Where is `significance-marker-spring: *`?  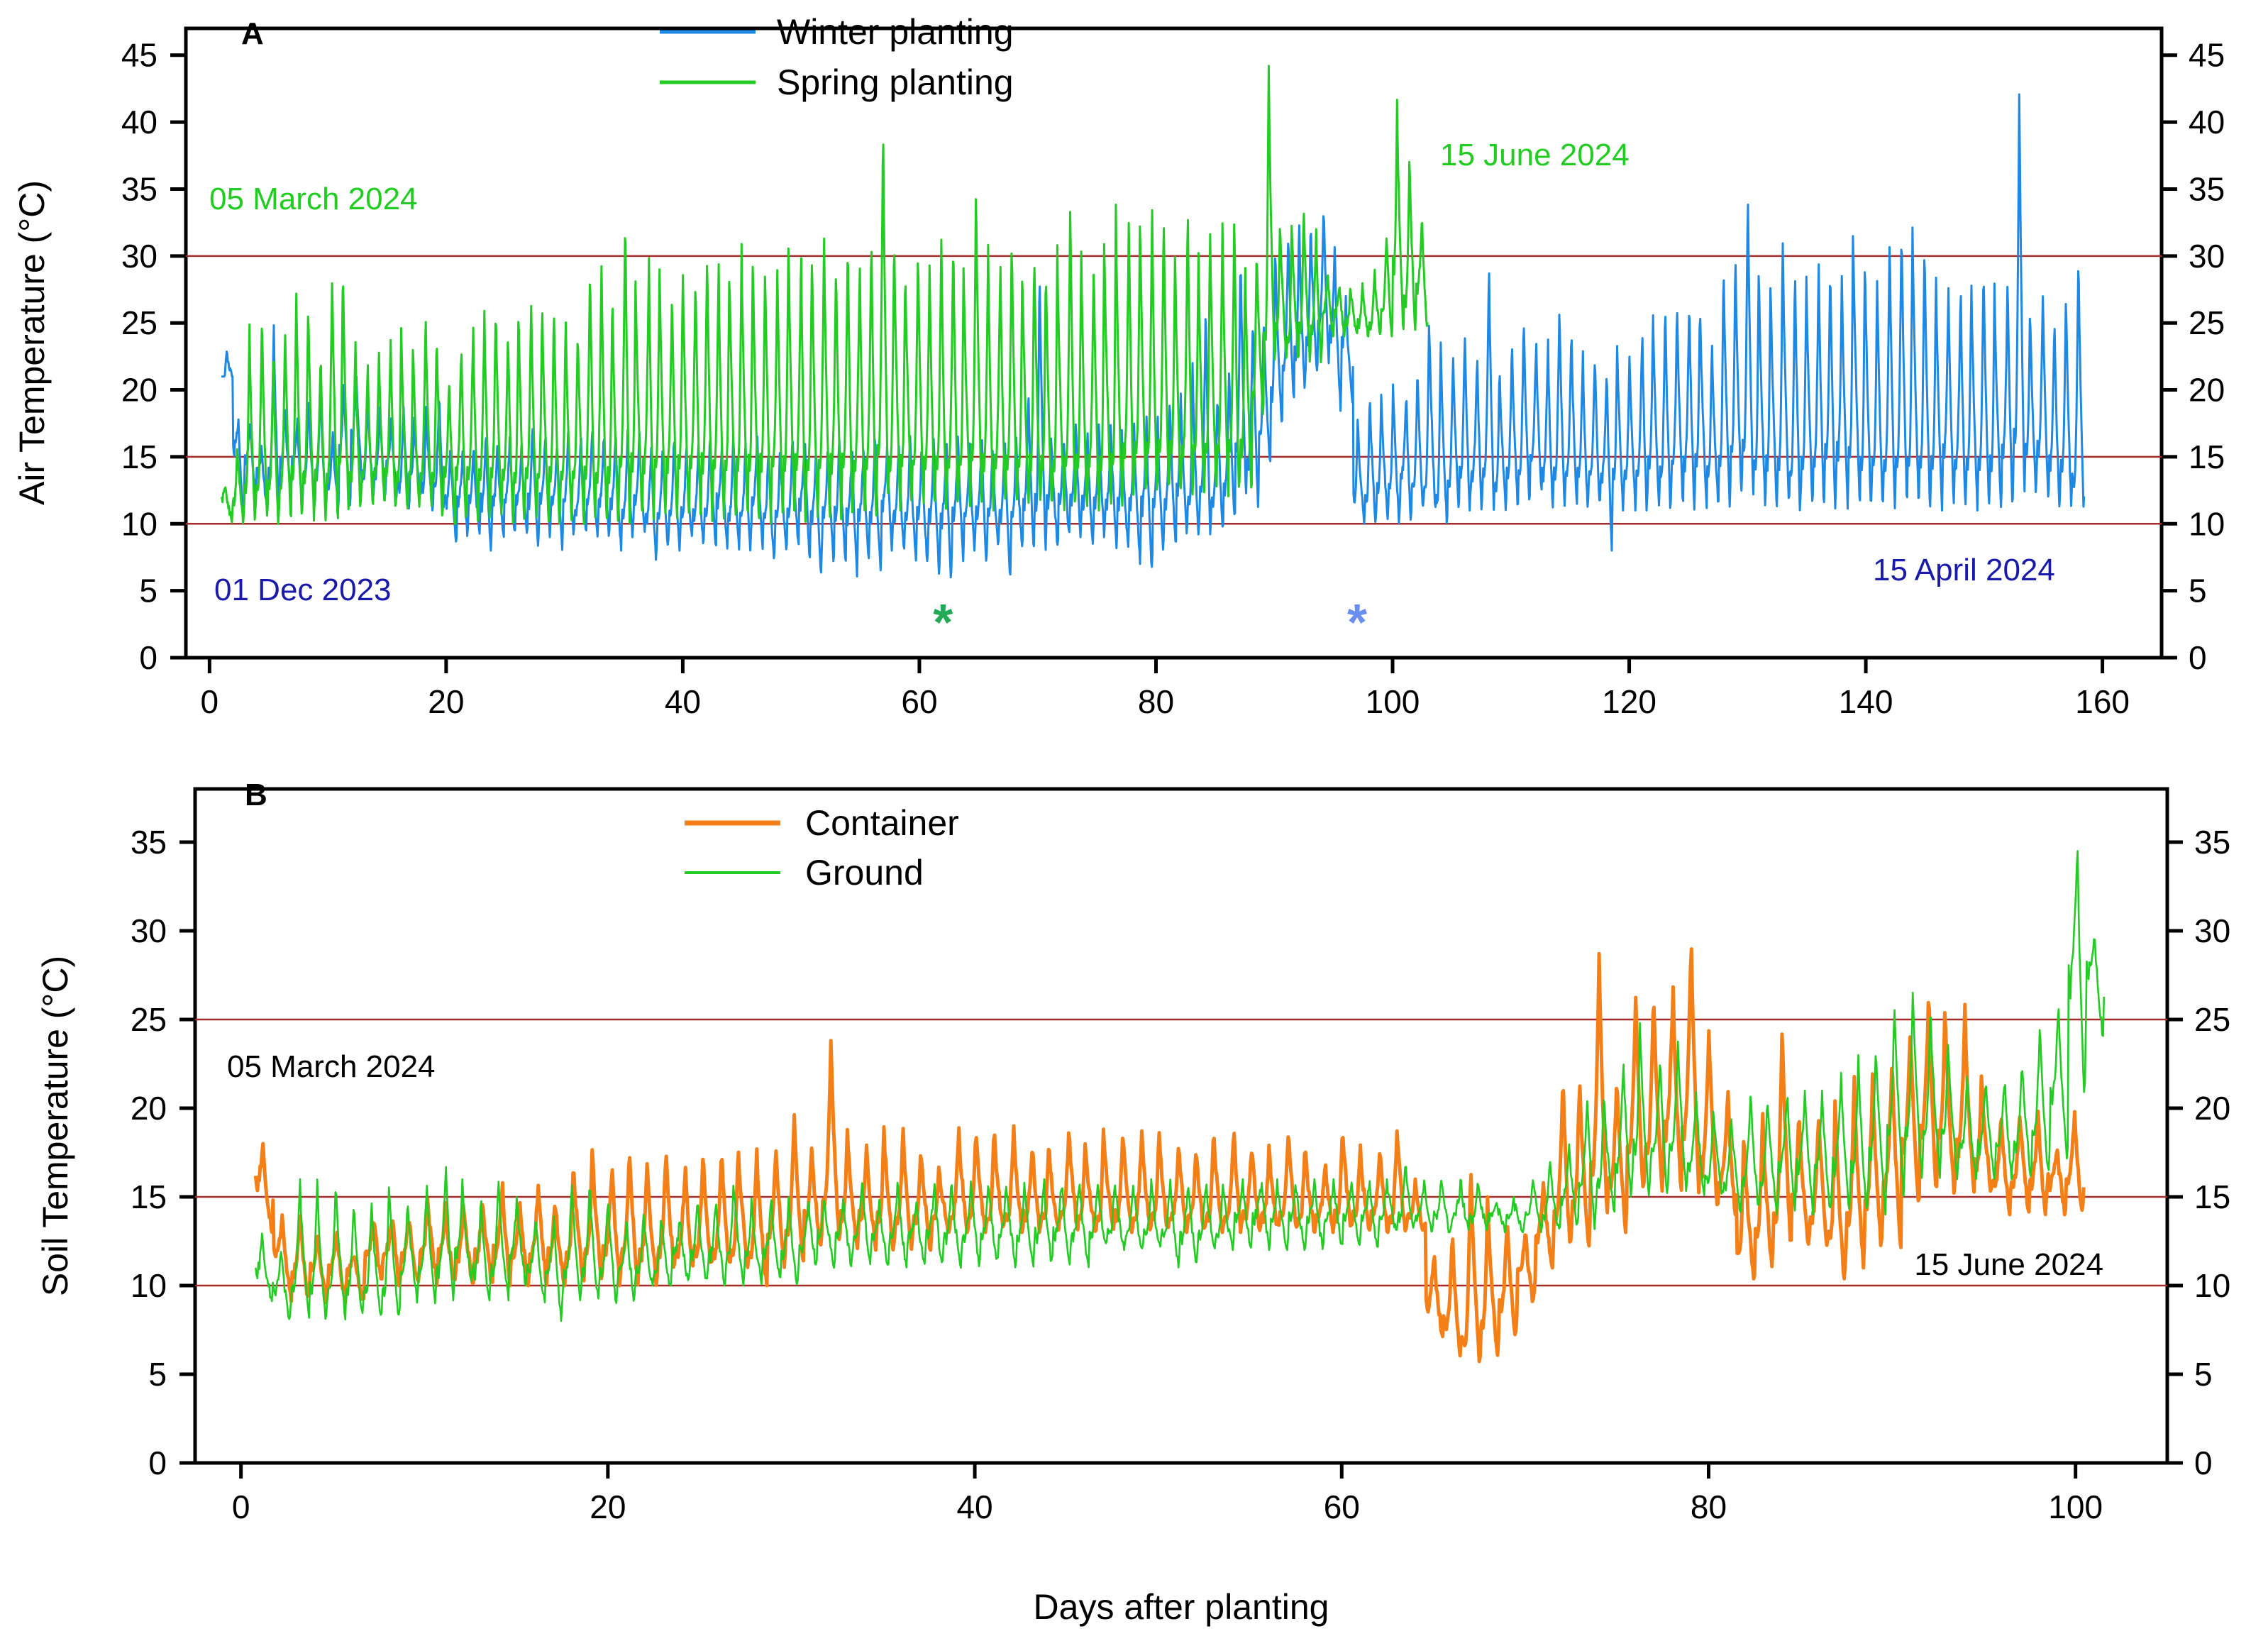 significance-marker-spring: * is located at coordinates (943, 623).